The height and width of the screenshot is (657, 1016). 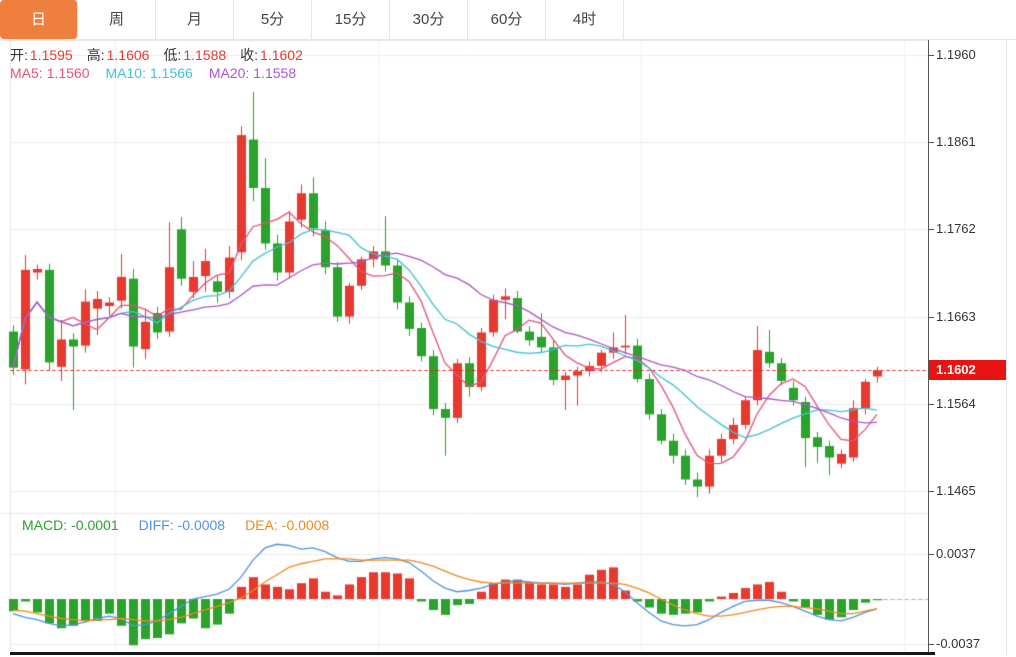 I want to click on price-tick-label: 1.1465, so click(x=952, y=490).